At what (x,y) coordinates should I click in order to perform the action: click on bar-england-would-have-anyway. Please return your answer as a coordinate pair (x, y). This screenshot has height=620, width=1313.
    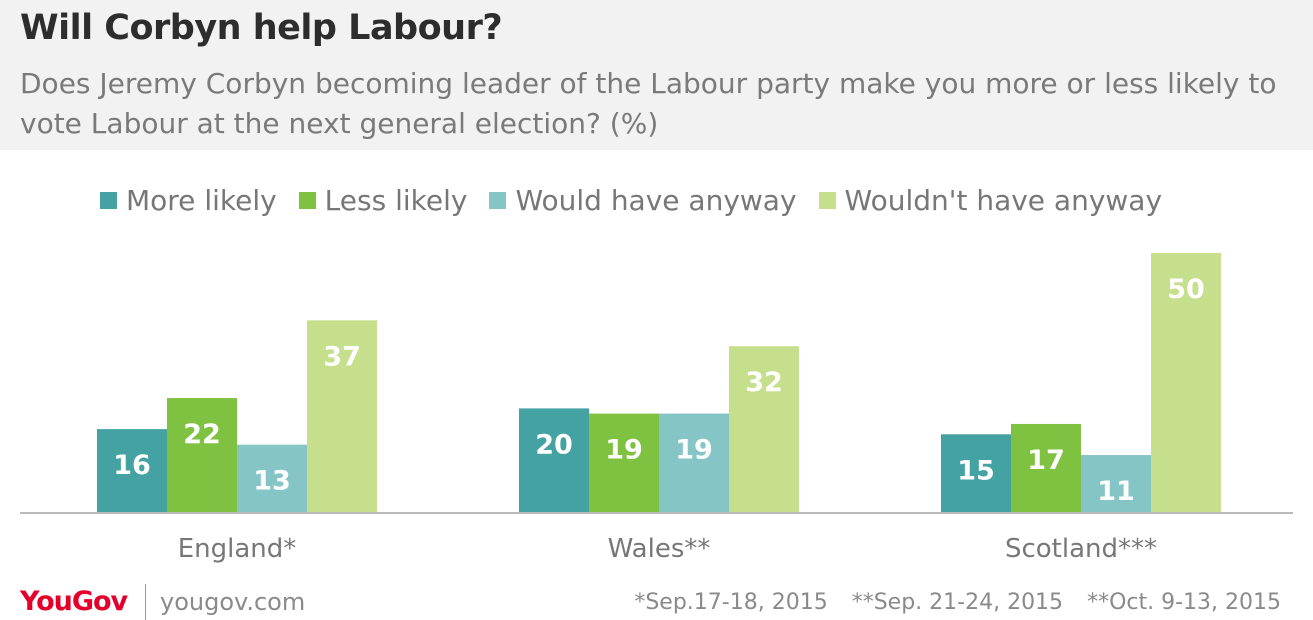
    Looking at the image, I should click on (272, 478).